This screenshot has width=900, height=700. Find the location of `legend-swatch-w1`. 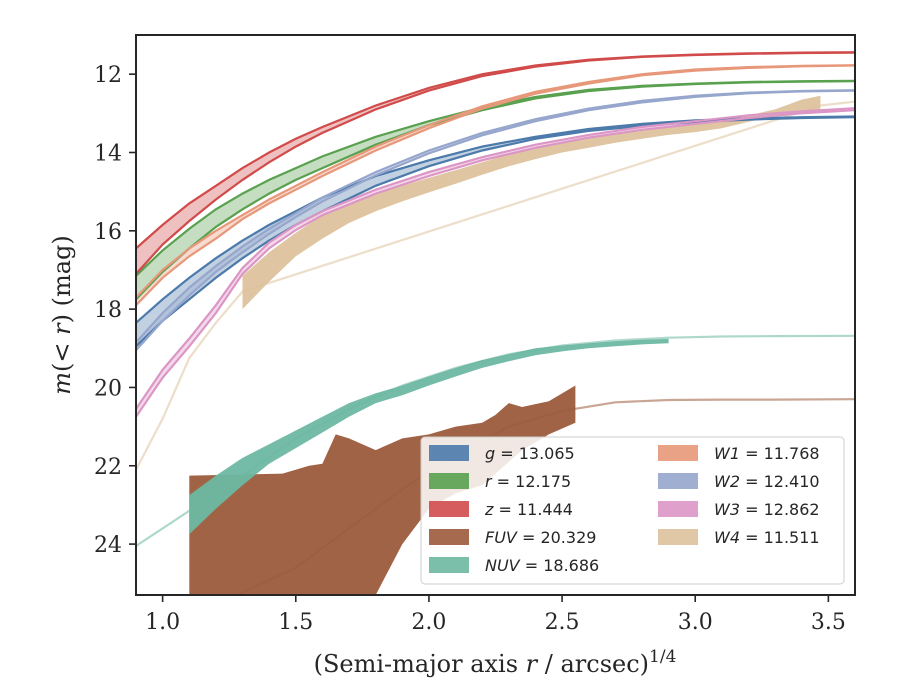

legend-swatch-w1 is located at coordinates (678, 453).